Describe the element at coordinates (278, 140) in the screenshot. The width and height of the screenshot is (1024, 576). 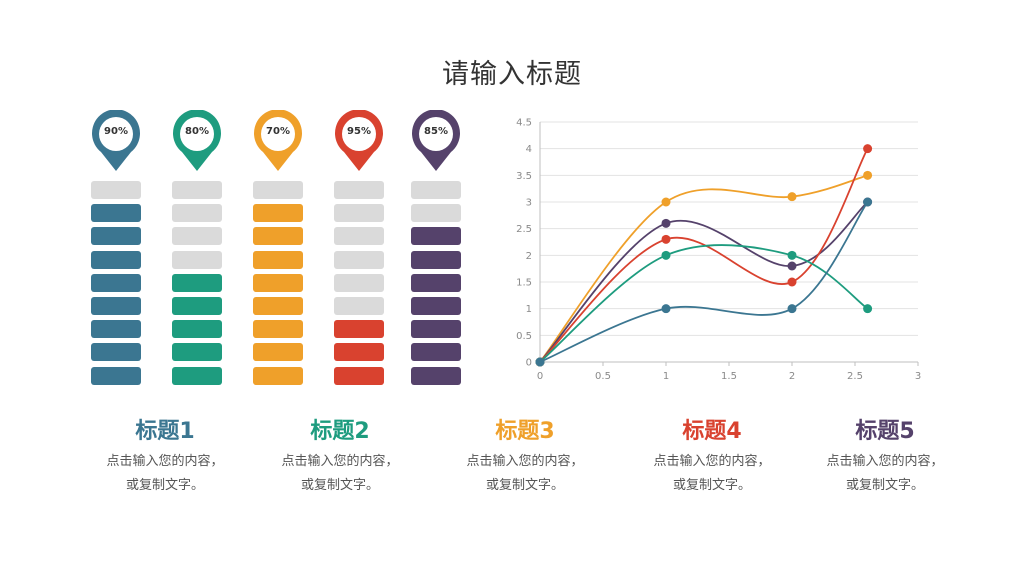
I see `map-pin-icon: 70%` at that location.